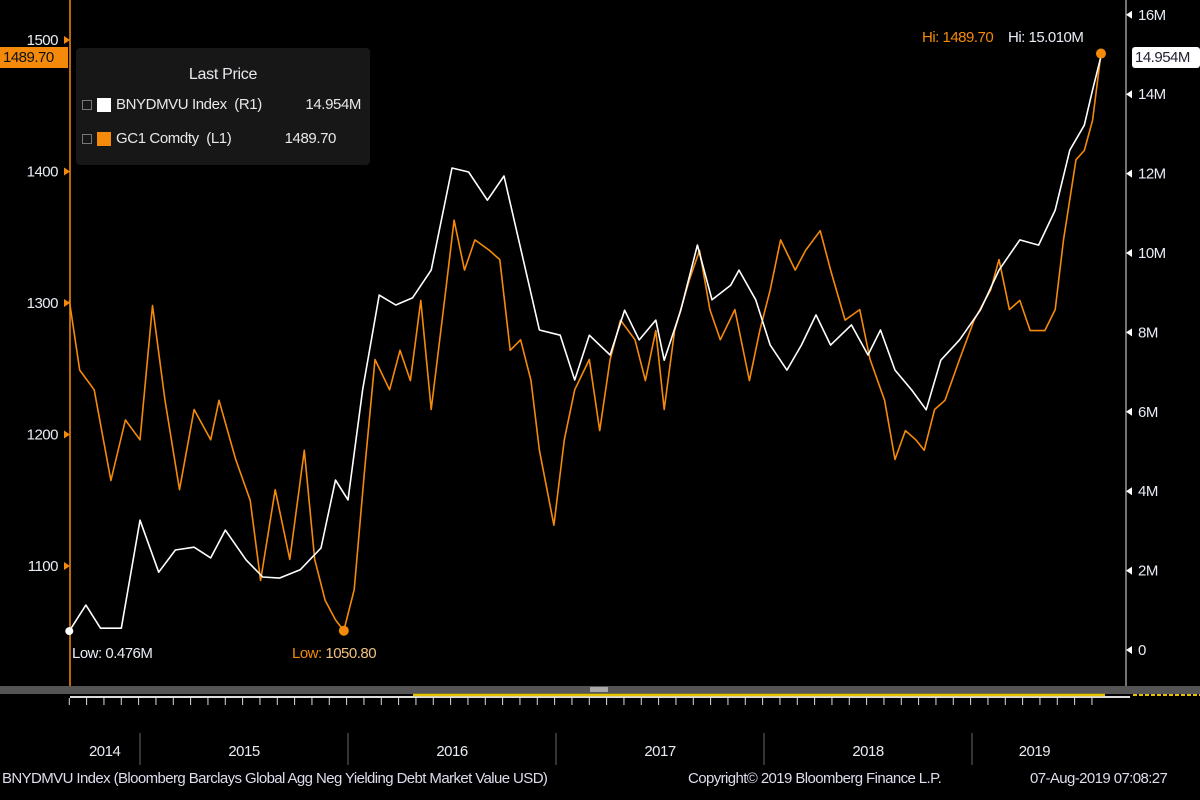 Image resolution: width=1200 pixels, height=800 pixels. I want to click on gold-high-marker, so click(1100, 53).